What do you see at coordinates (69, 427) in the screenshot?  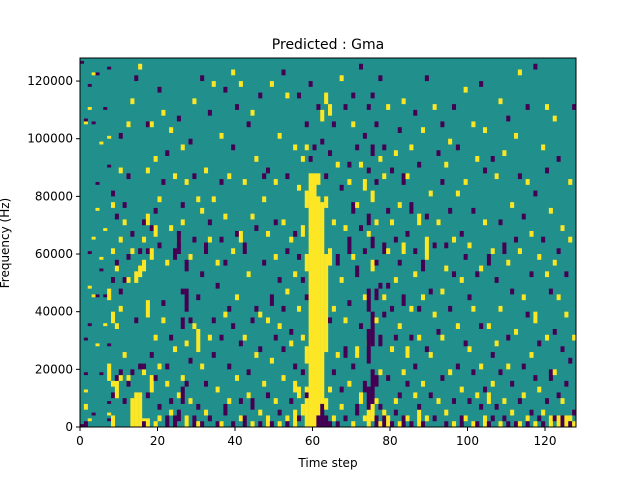 I see `y-tick-label: 0` at bounding box center [69, 427].